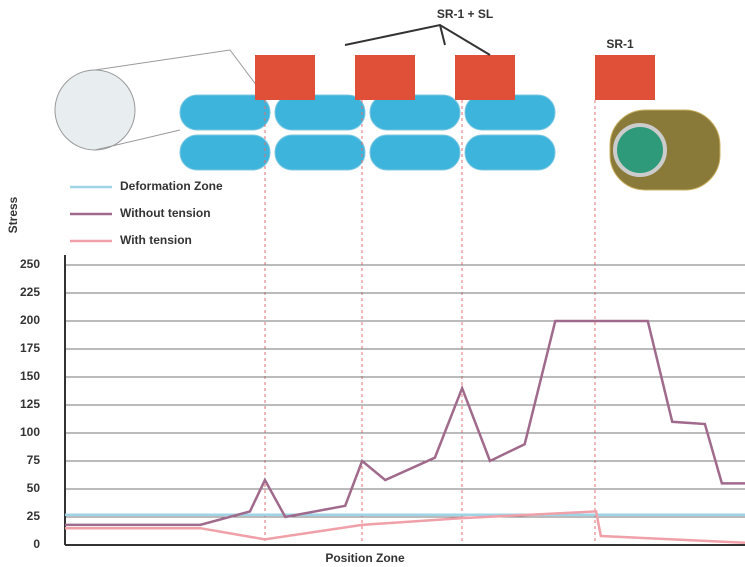 This screenshot has height=567, width=745. Describe the element at coordinates (367, 132) in the screenshot. I see `rolls` at that location.